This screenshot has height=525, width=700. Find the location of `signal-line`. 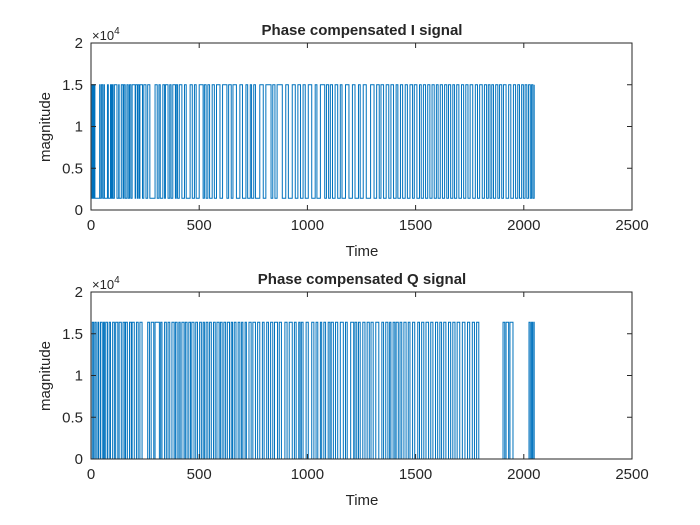

signal-line is located at coordinates (313, 141).